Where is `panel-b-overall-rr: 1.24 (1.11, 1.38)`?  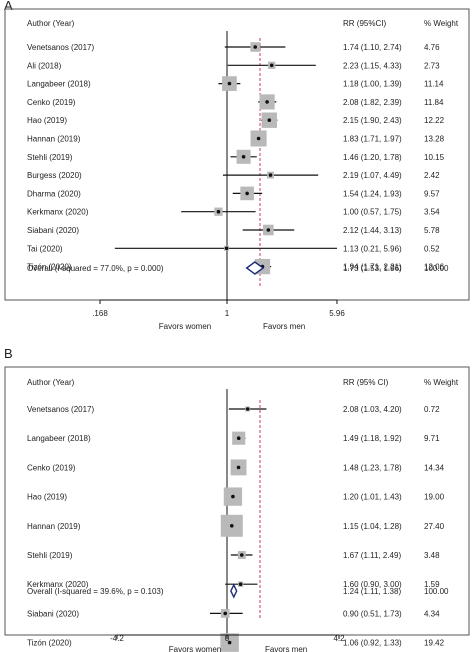 panel-b-overall-rr: 1.24 (1.11, 1.38) is located at coordinates (372, 591).